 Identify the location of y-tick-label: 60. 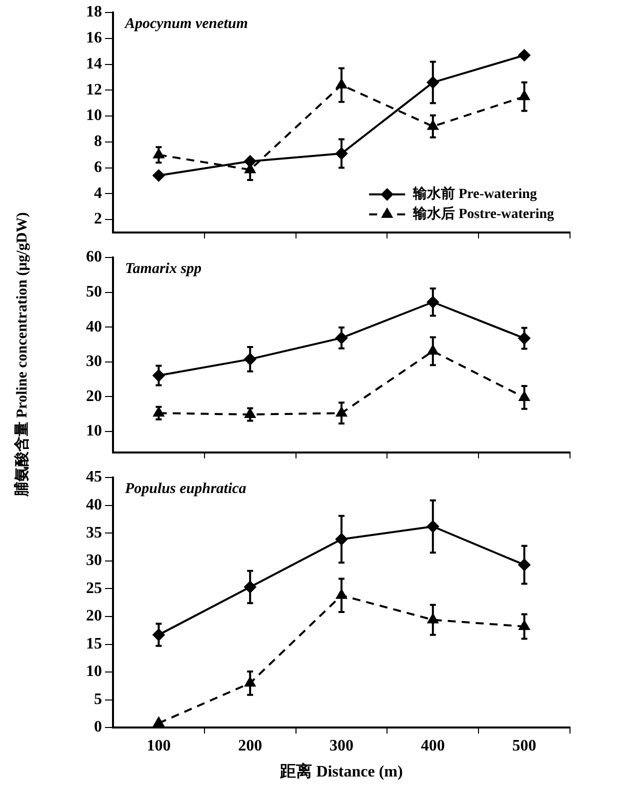
(94, 257).